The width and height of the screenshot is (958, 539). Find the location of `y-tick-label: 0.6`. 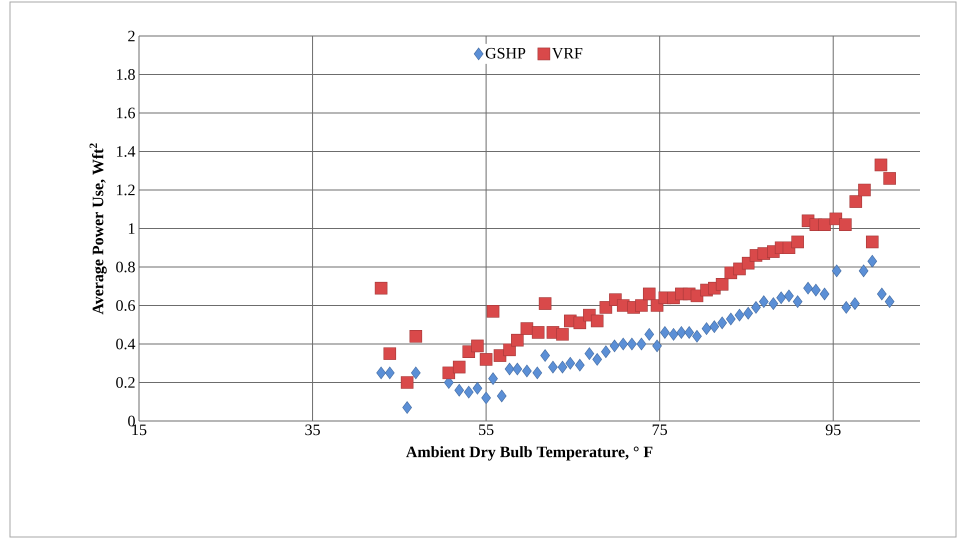

y-tick-label: 0.6 is located at coordinates (126, 305).